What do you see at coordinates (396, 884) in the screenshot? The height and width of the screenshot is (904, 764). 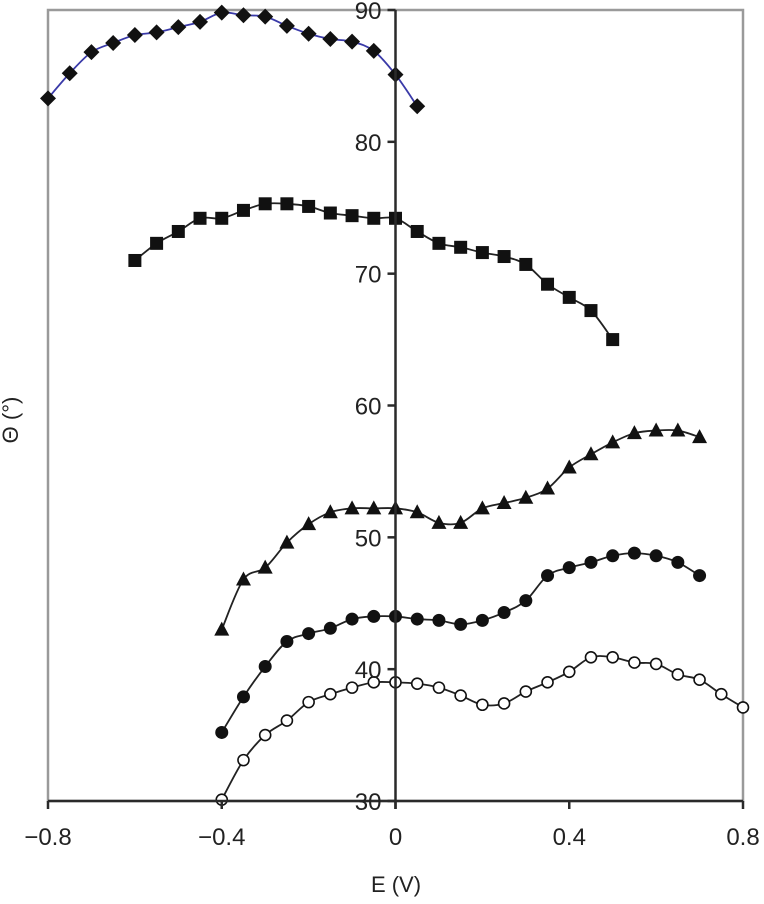 I see `x-axis-title: E (V)` at bounding box center [396, 884].